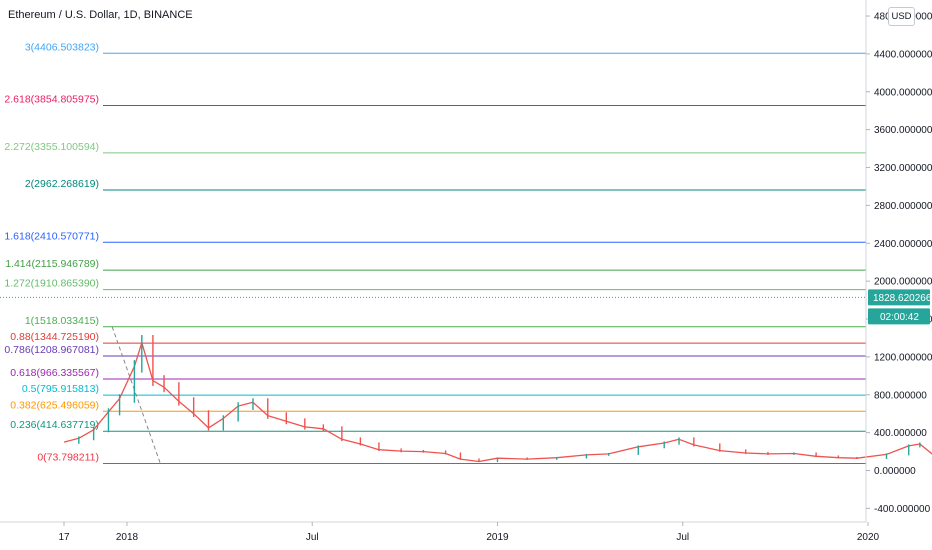  What do you see at coordinates (62, 184) in the screenshot?
I see `fib-level-label: 2(2962.268619)` at bounding box center [62, 184].